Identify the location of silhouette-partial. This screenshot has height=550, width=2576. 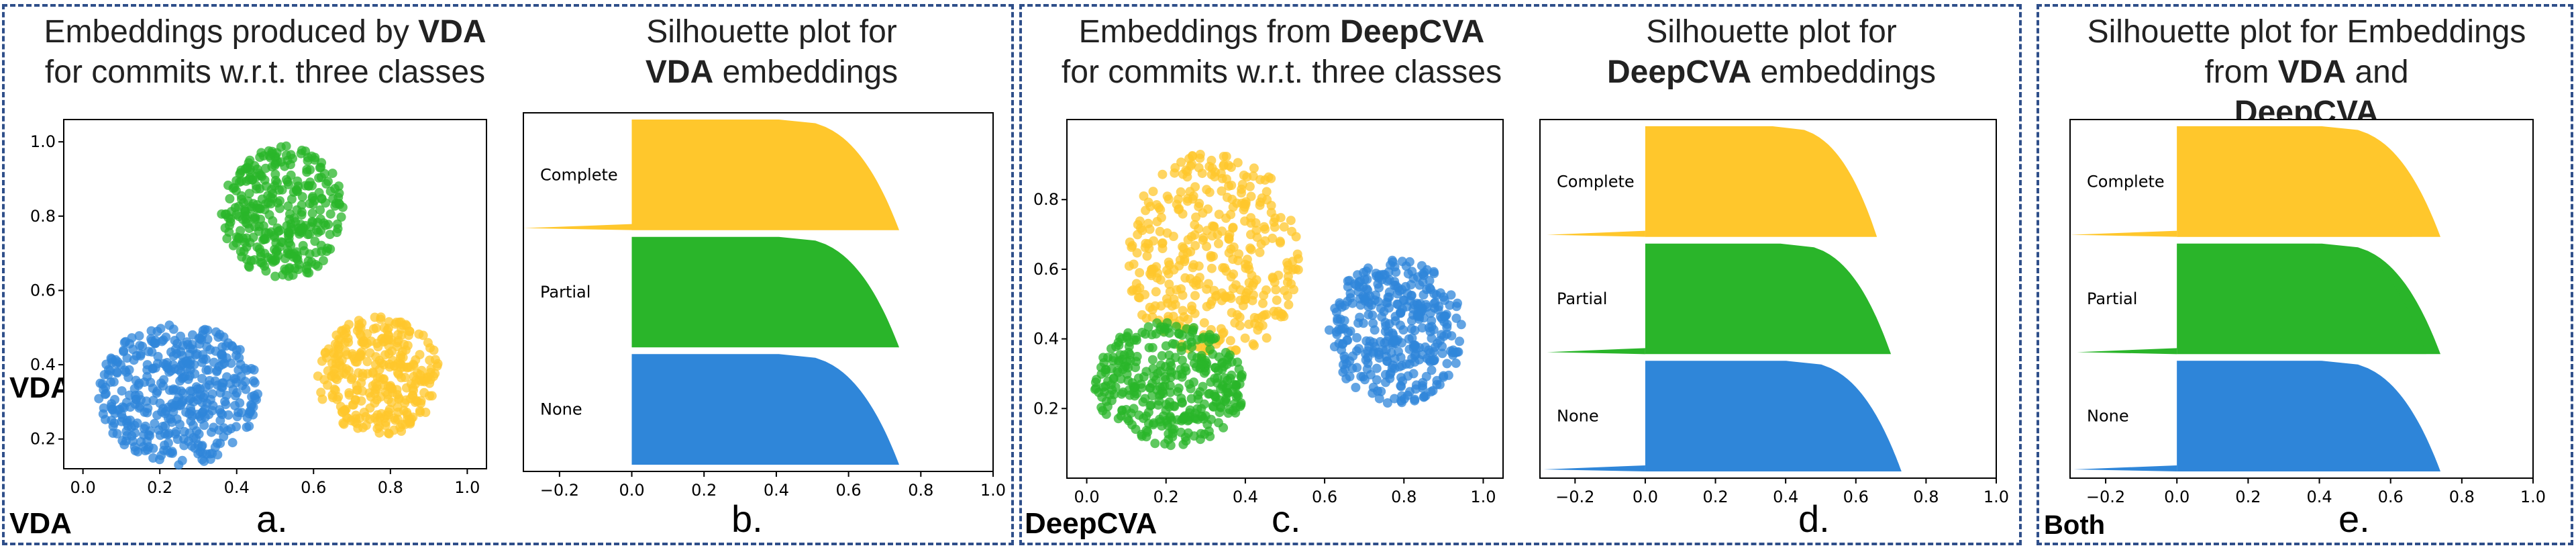
(765, 292).